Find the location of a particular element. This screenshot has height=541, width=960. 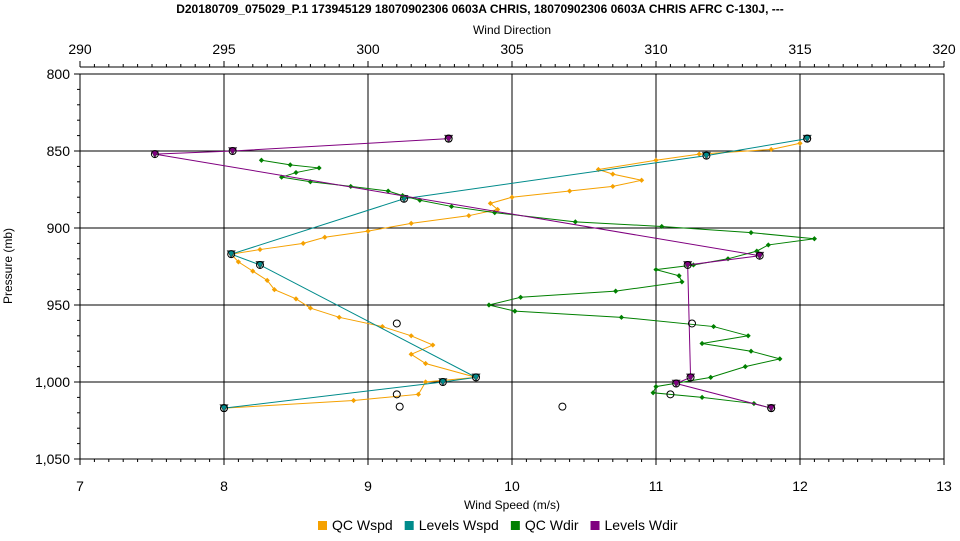

legend: QC Wspd Levels Wspd QC Wdir Levels Wdir is located at coordinates (498, 525).